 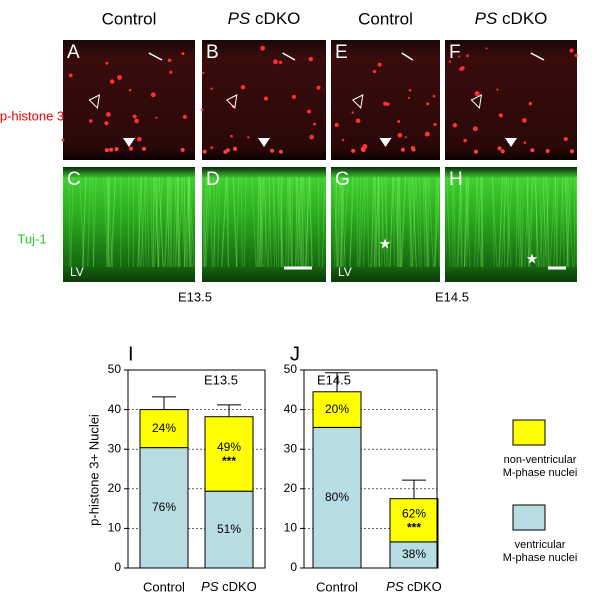 What do you see at coordinates (540, 551) in the screenshot?
I see `legend-label: ventricular M-phase nuclei` at bounding box center [540, 551].